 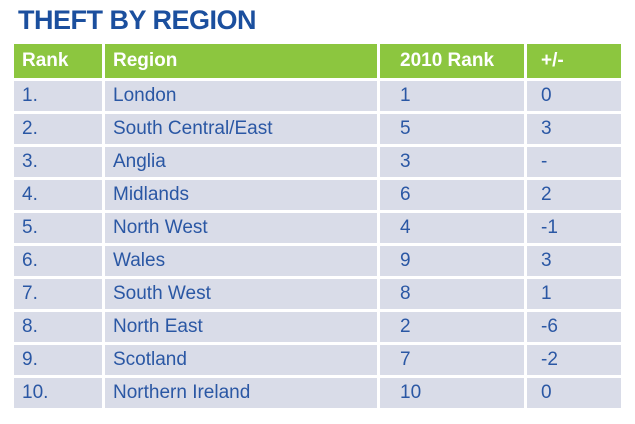 What do you see at coordinates (452, 261) in the screenshot?
I see `table-cell: 9` at bounding box center [452, 261].